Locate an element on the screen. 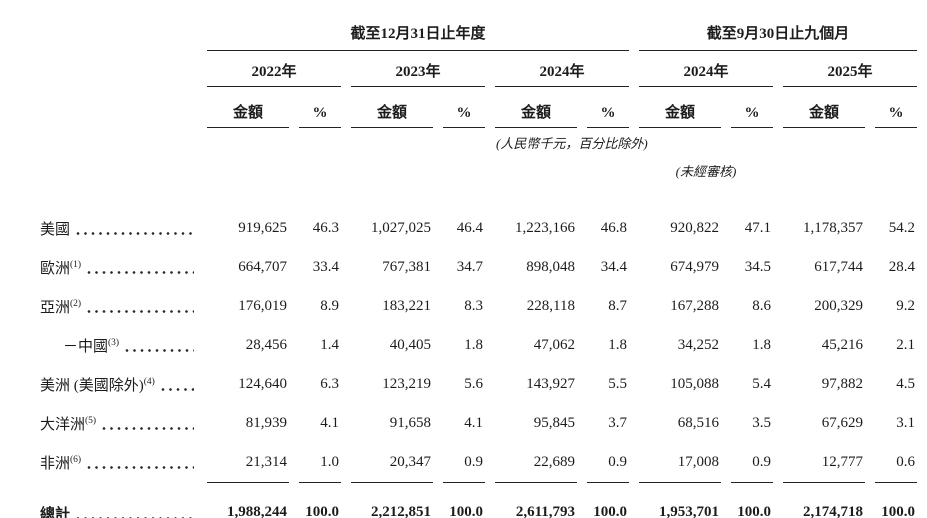 Image resolution: width=927 pixels, height=518 pixels. percent-cell: 5.4 is located at coordinates (762, 384).